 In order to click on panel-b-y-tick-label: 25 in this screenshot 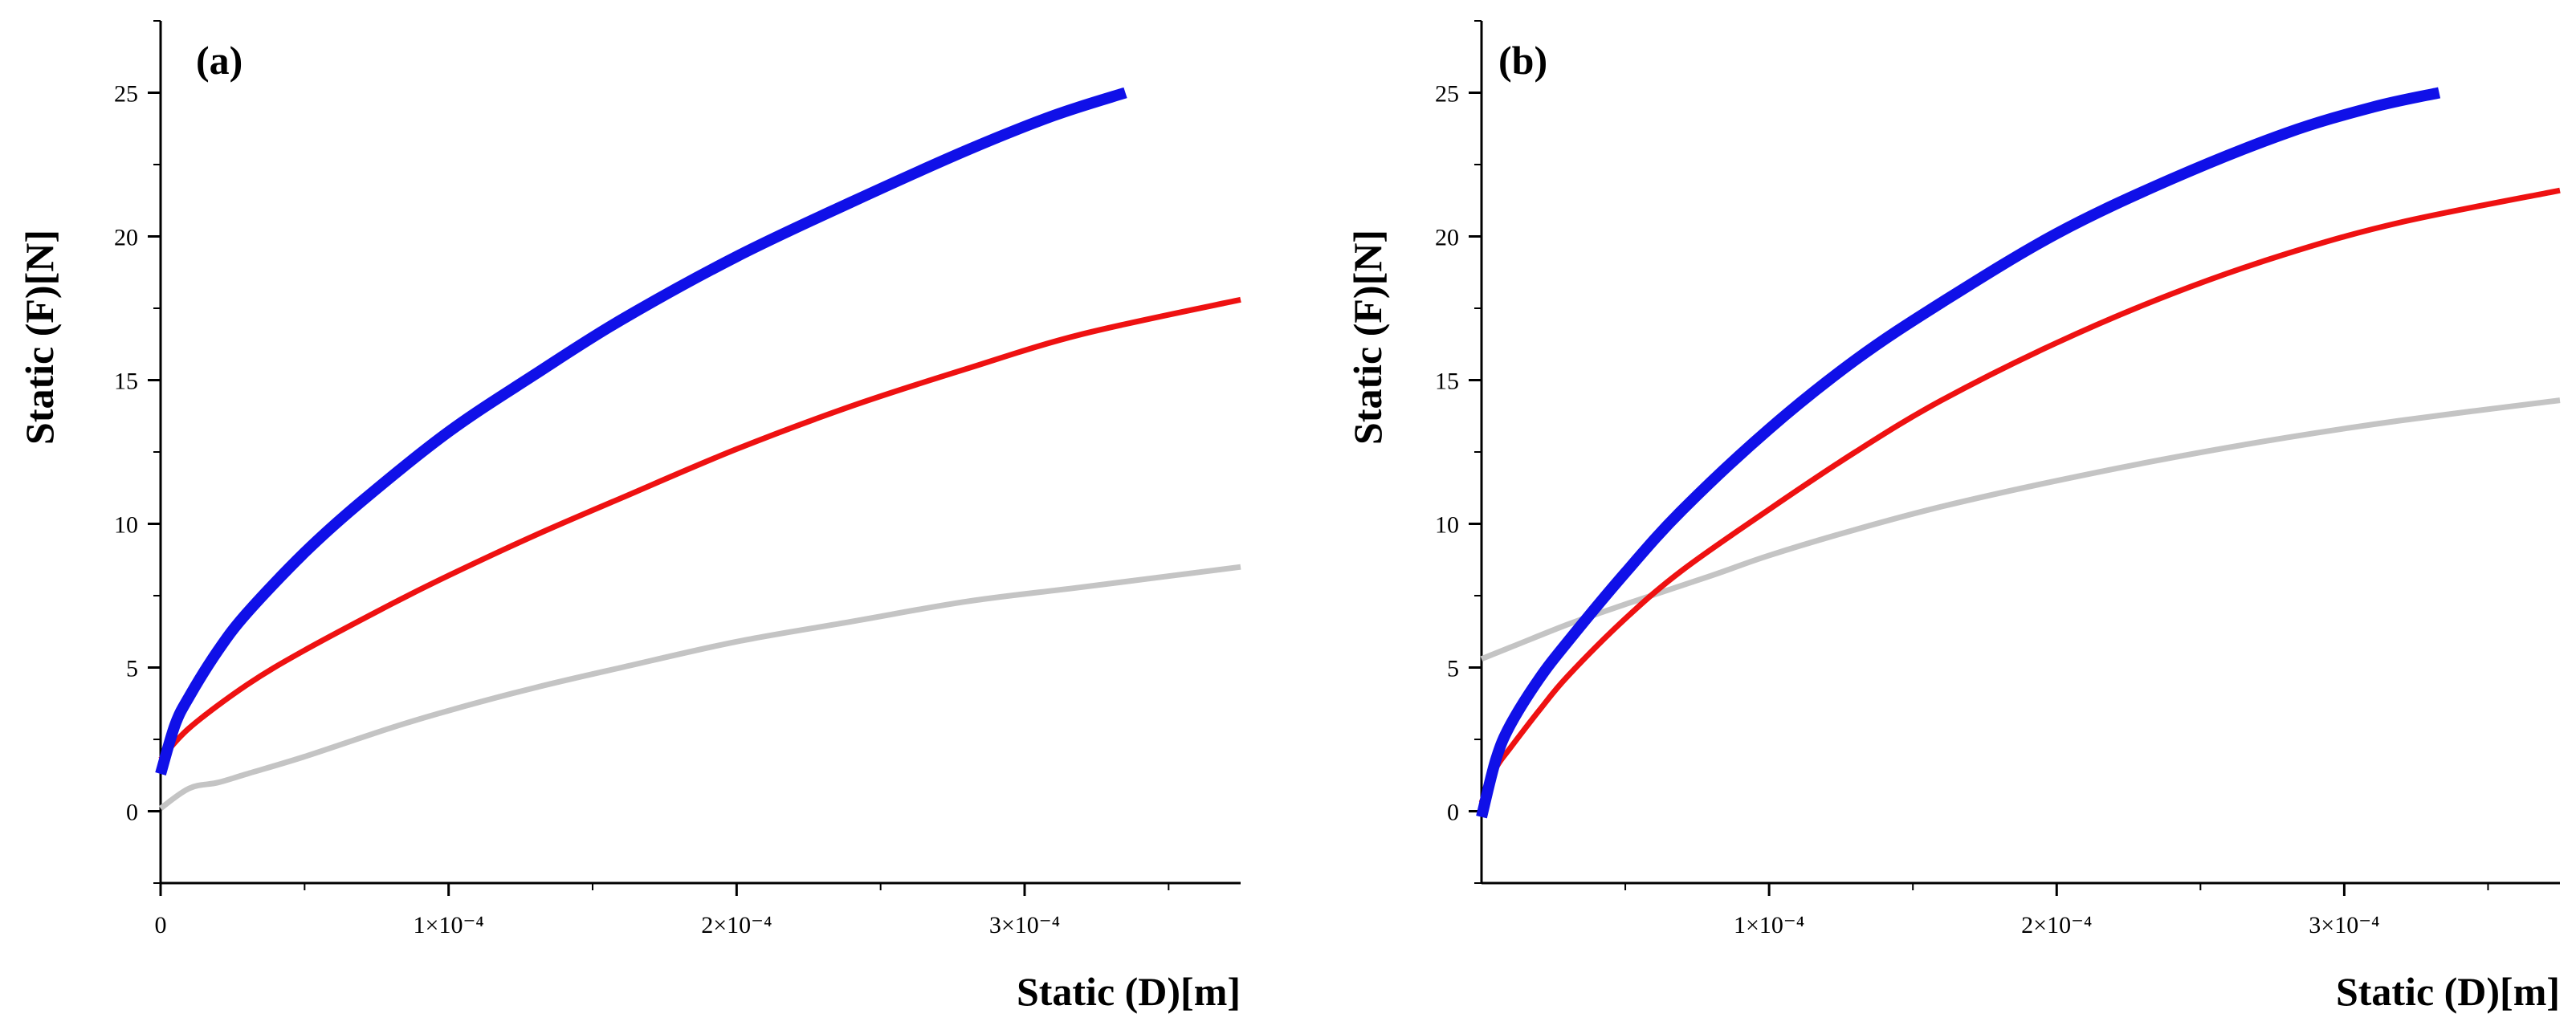, I will do `click(1447, 94)`.